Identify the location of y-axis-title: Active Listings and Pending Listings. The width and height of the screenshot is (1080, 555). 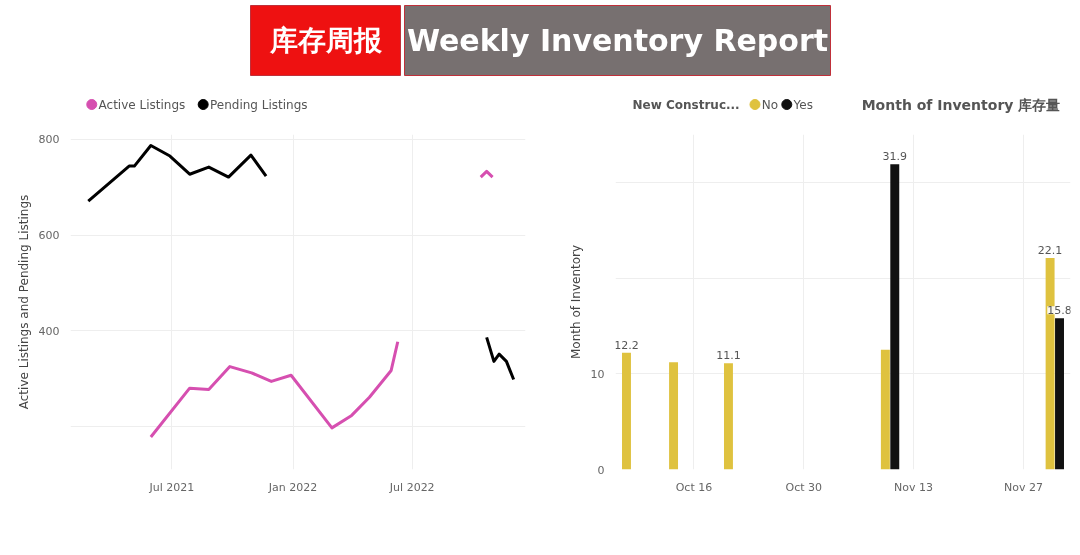
(23, 302).